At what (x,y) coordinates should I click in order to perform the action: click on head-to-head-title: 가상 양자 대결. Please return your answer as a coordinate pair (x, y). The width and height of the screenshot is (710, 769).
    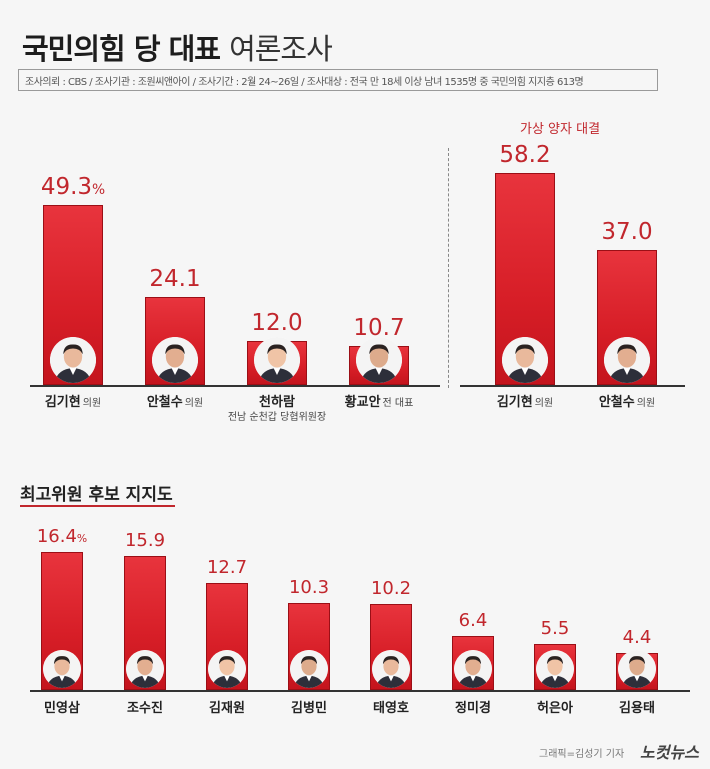
    Looking at the image, I should click on (560, 129).